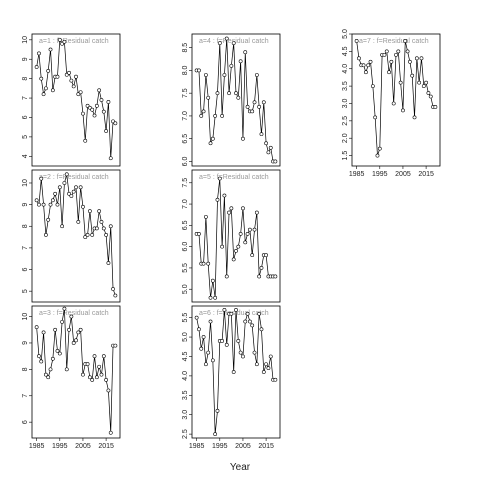  Describe the element at coordinates (25, 396) in the screenshot. I see `y-tick-label: 7` at that location.